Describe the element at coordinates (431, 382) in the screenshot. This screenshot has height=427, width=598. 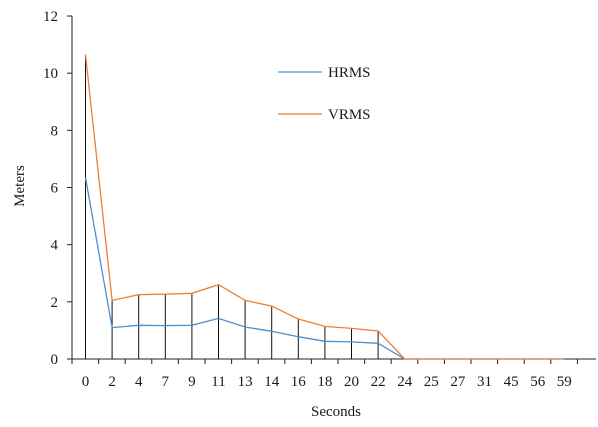
I see `x-tick-label: 25` at that location.